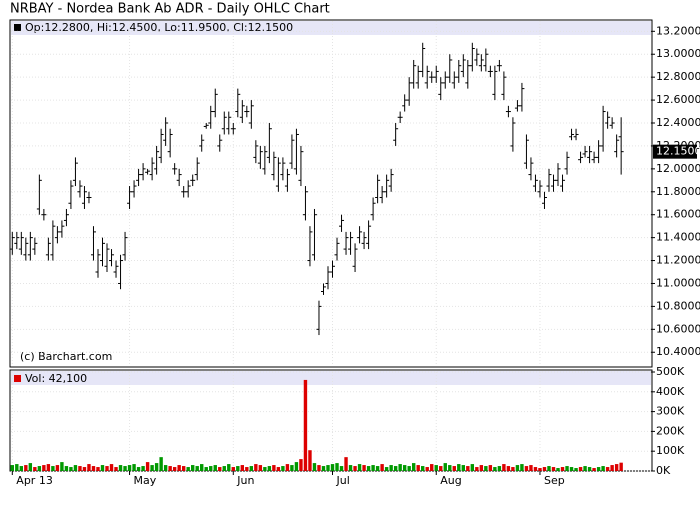 Image resolution: width=700 pixels, height=512 pixels. What do you see at coordinates (66, 356) in the screenshot?
I see `credit: (c) Barchart.com` at bounding box center [66, 356].